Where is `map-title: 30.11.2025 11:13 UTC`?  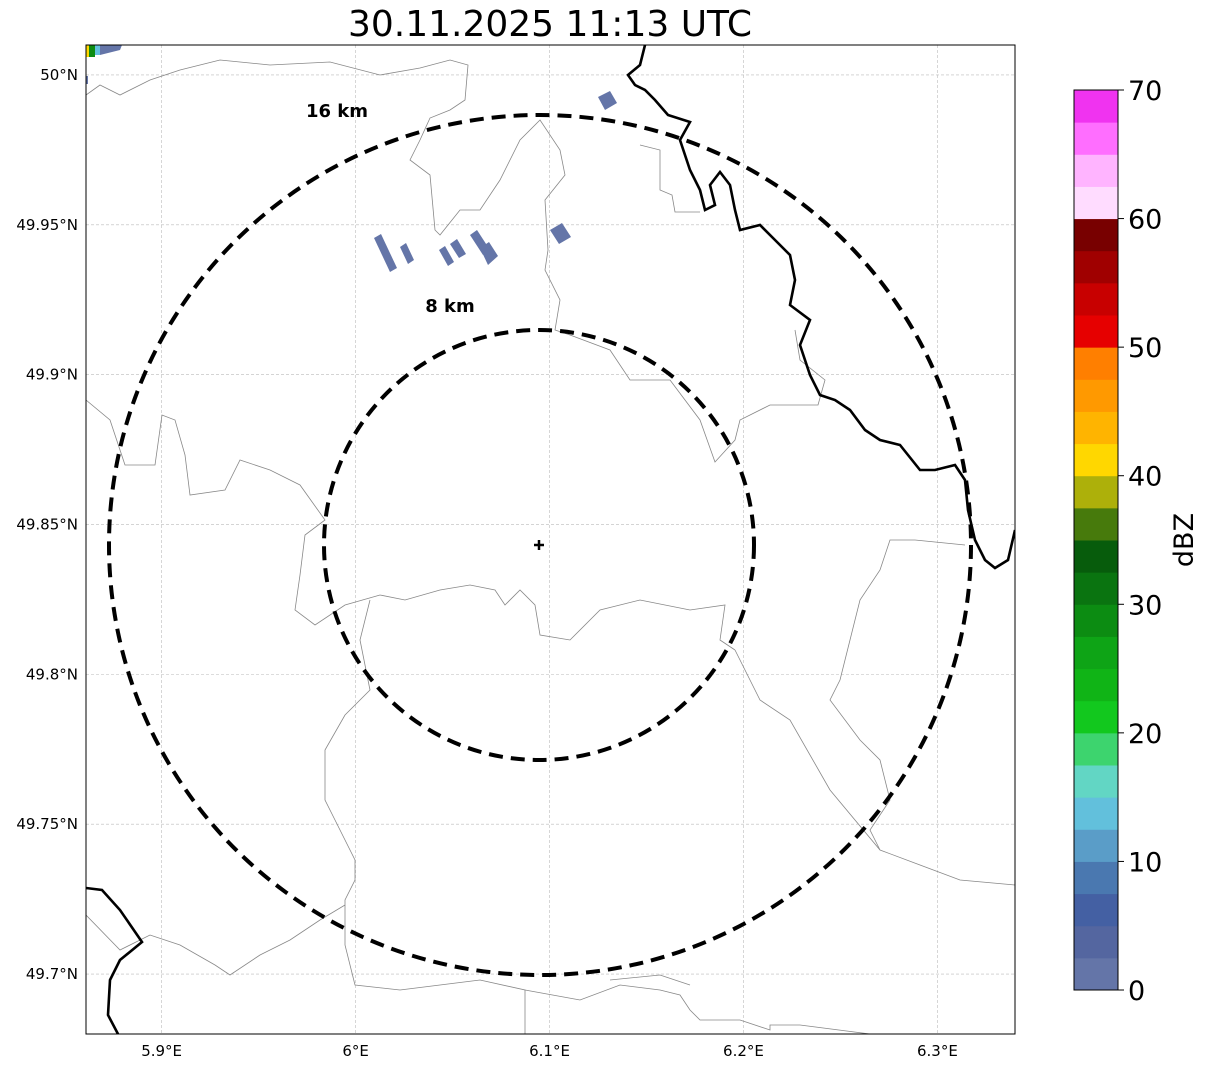 map-title: 30.11.2025 11:13 UTC is located at coordinates (550, 24).